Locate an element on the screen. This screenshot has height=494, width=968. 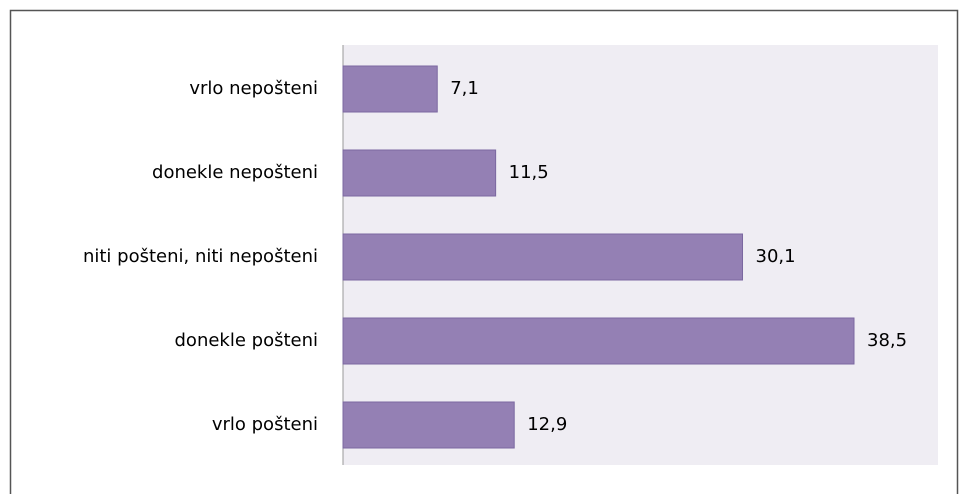
category-label: donekle nepošteni is located at coordinates (235, 172).